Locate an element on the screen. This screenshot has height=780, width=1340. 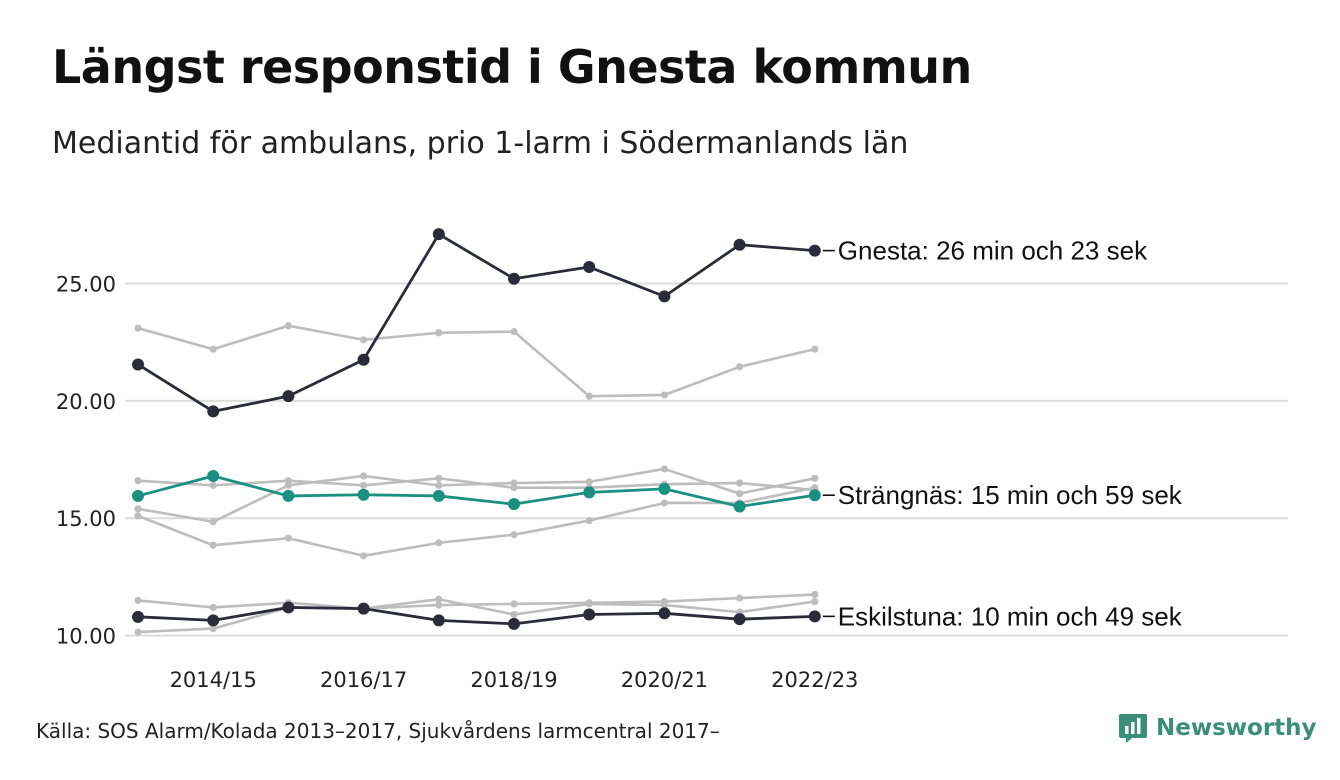
series-label: Gnesta: 26 min och 23 sek is located at coordinates (993, 251).